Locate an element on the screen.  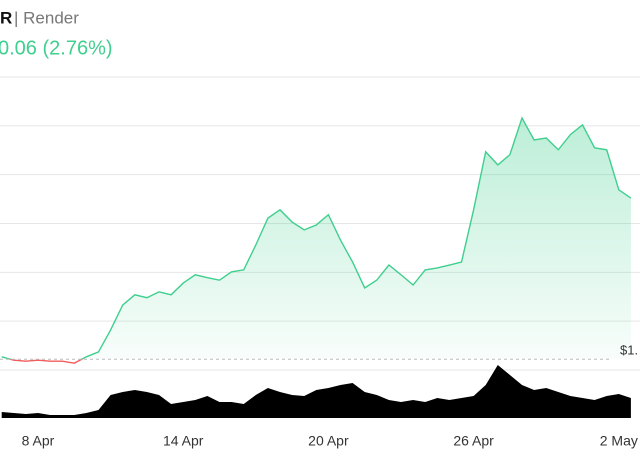
coin-name: | Render is located at coordinates (46, 17).